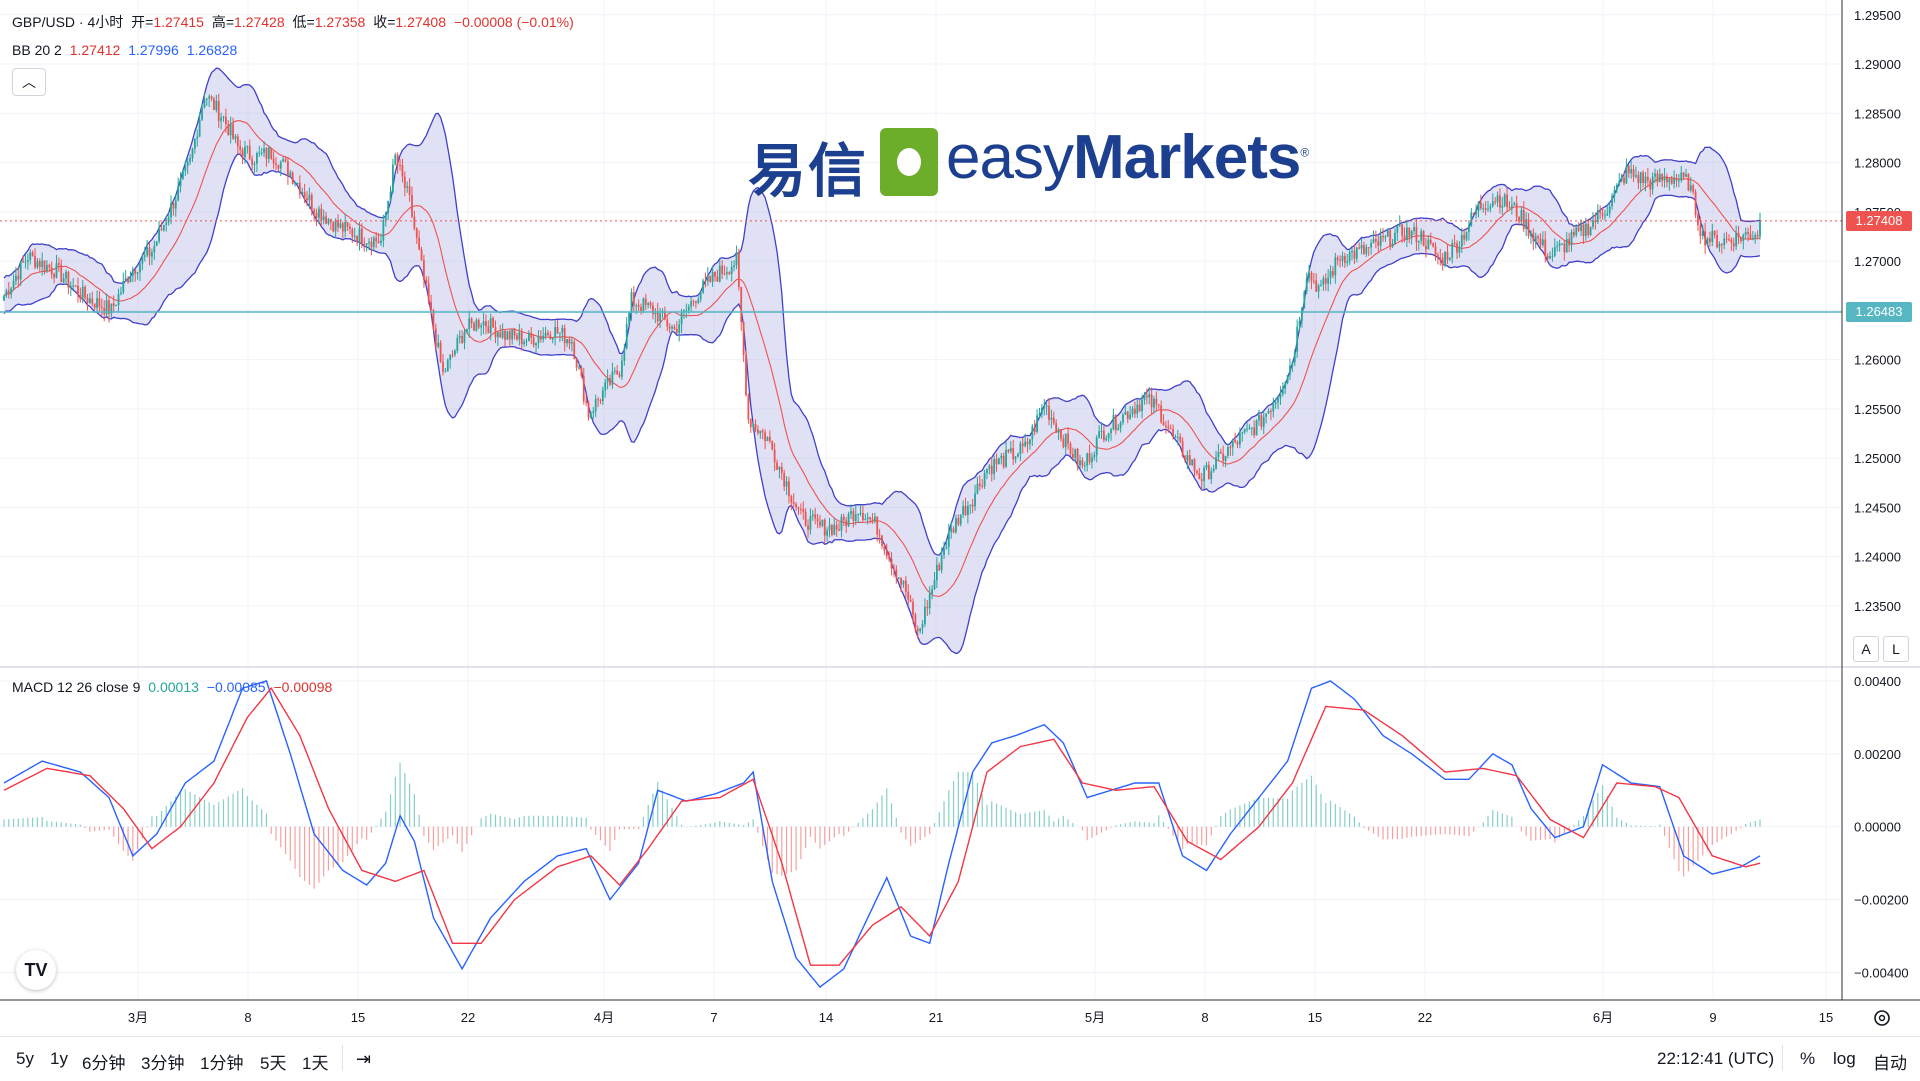 This screenshot has width=1920, height=1081. Describe the element at coordinates (1890, 1063) in the screenshot. I see `auto-toggle: 自动` at that location.